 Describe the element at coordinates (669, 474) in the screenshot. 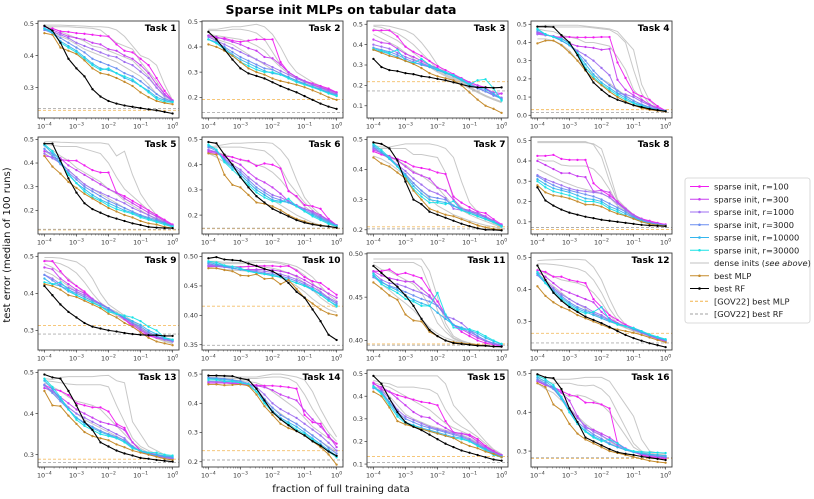

I see `xtick-label-exponent: 0` at that location.